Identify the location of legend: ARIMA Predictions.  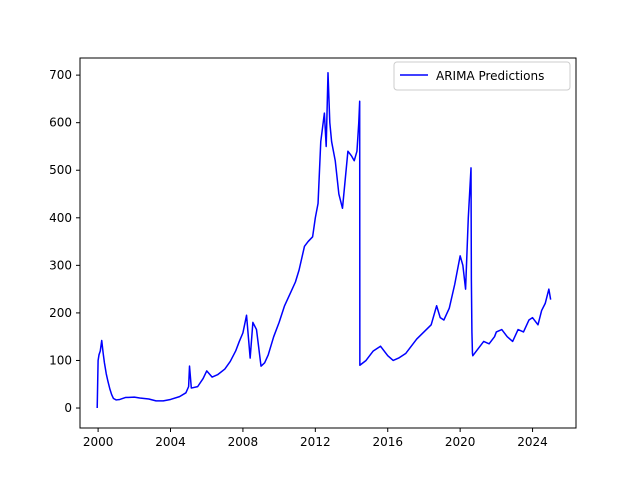
(482, 76).